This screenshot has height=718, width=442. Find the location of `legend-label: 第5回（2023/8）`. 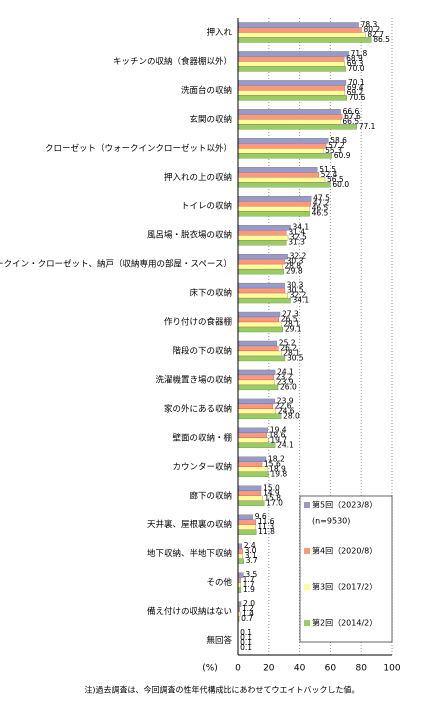

legend-label: 第5回（2023/8） is located at coordinates (344, 505).